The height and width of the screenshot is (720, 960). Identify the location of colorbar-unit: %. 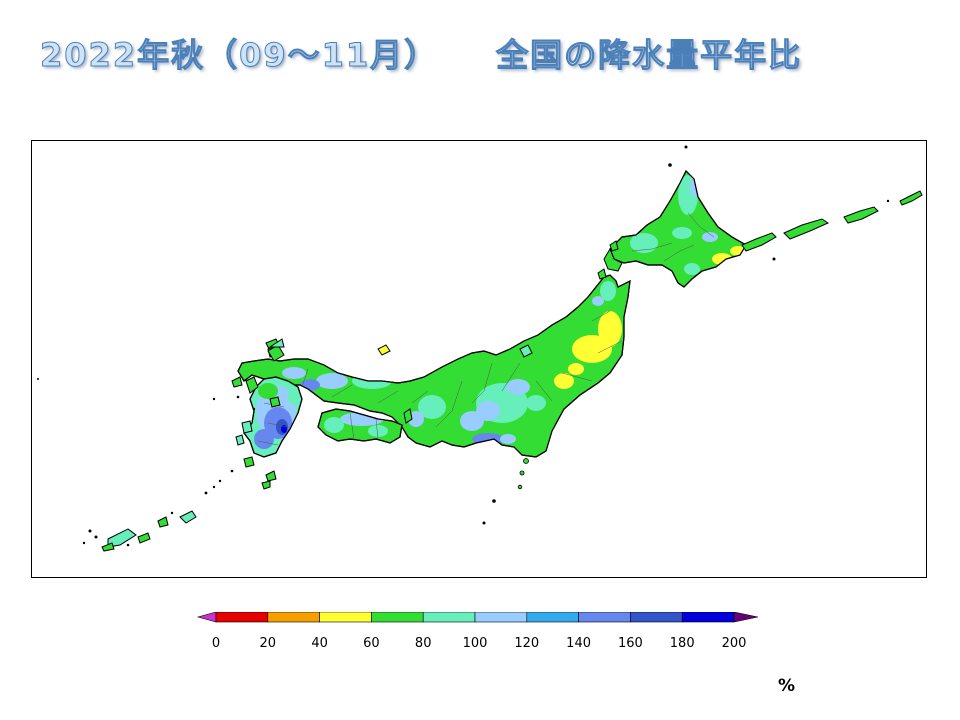
(787, 686).